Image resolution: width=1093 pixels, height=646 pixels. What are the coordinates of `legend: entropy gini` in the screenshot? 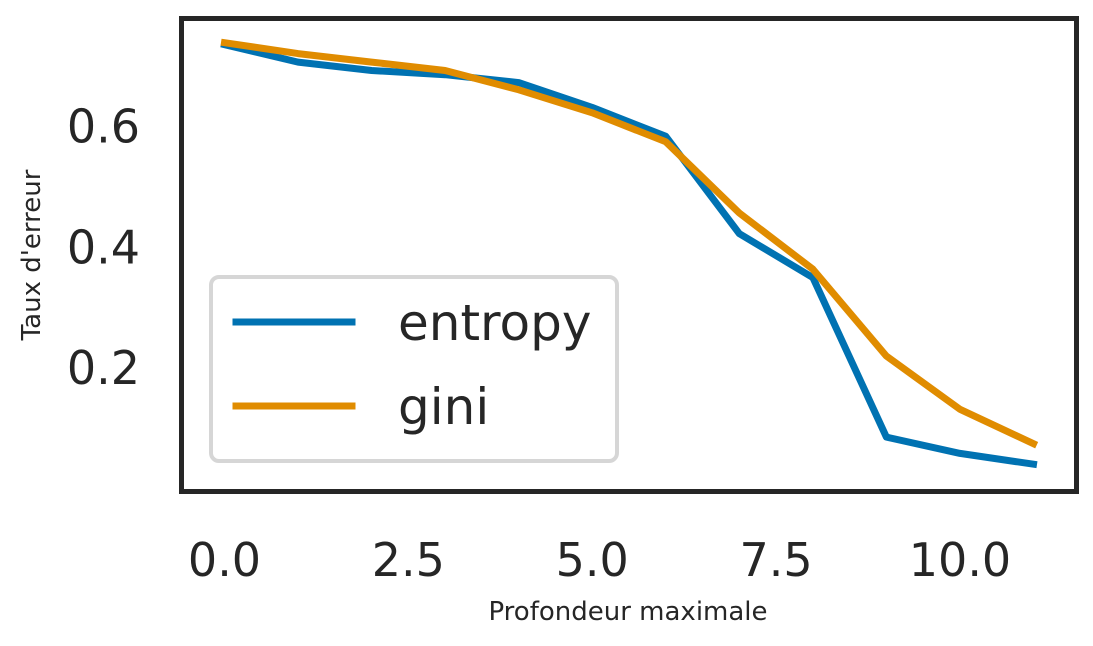 It's located at (414, 369).